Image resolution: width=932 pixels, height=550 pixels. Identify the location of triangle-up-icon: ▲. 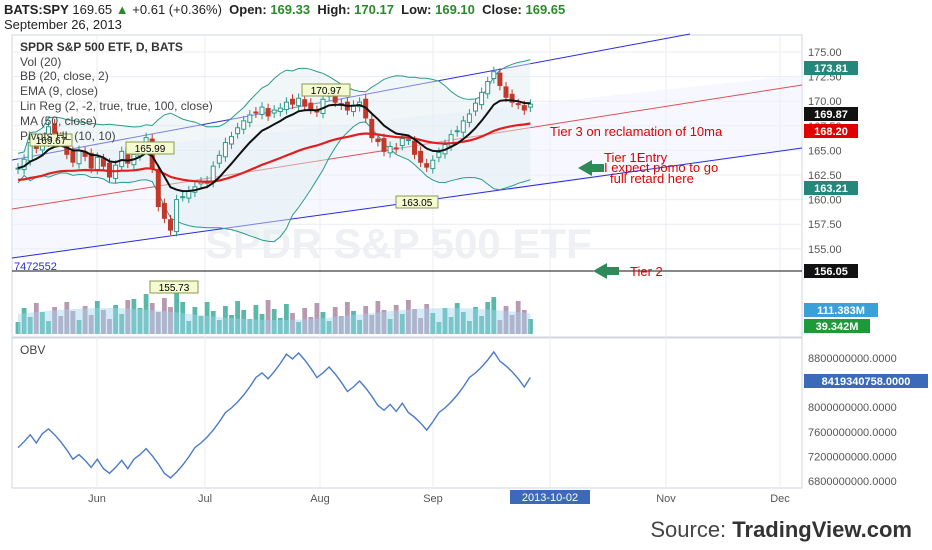
(122, 9).